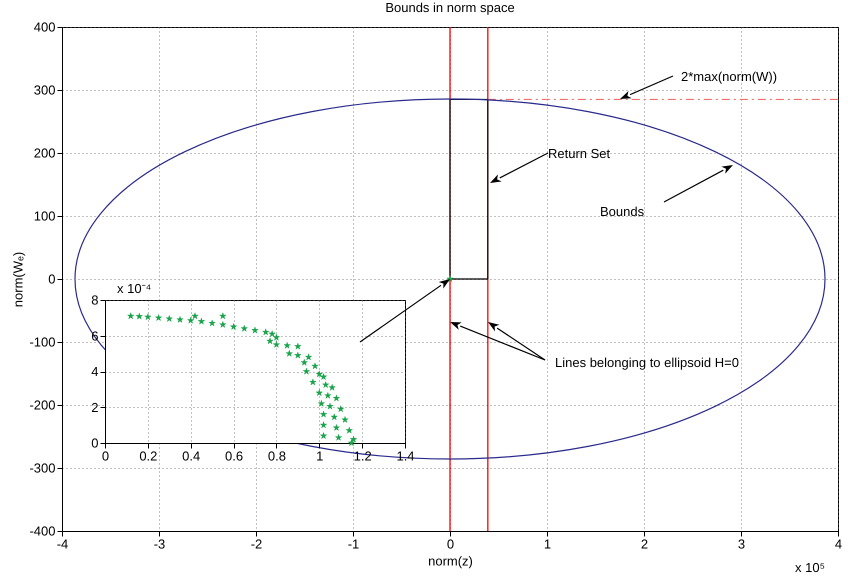  I want to click on x-tick-label: 0.4, so click(191, 456).